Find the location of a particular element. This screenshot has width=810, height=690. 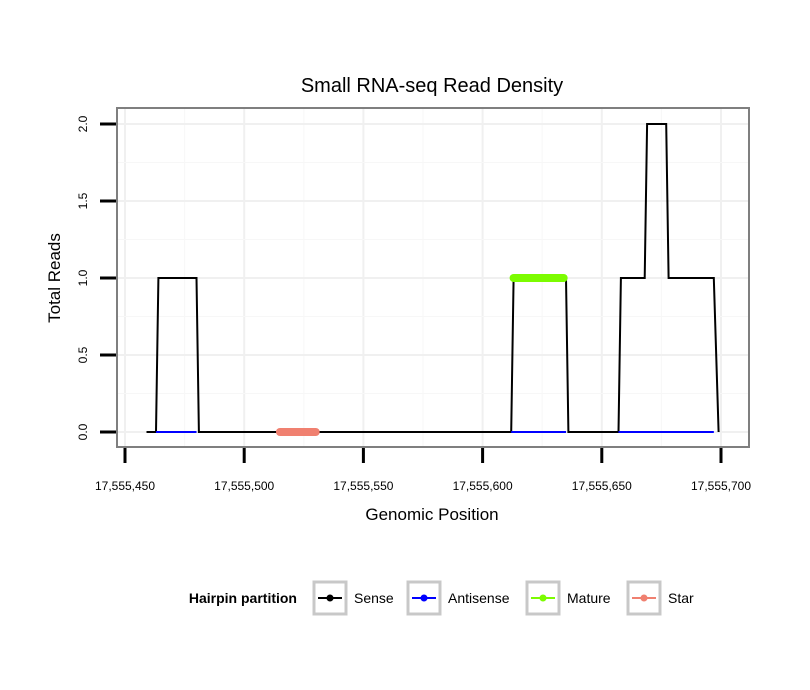

y-tick-label: 1.5 is located at coordinates (83, 200).